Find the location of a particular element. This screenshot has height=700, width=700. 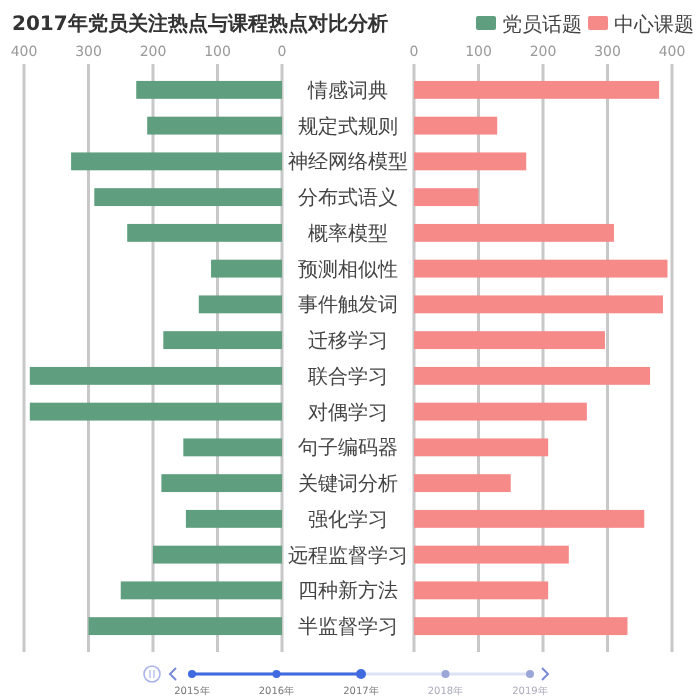

y-tick-label: 迁移学习 is located at coordinates (348, 341).